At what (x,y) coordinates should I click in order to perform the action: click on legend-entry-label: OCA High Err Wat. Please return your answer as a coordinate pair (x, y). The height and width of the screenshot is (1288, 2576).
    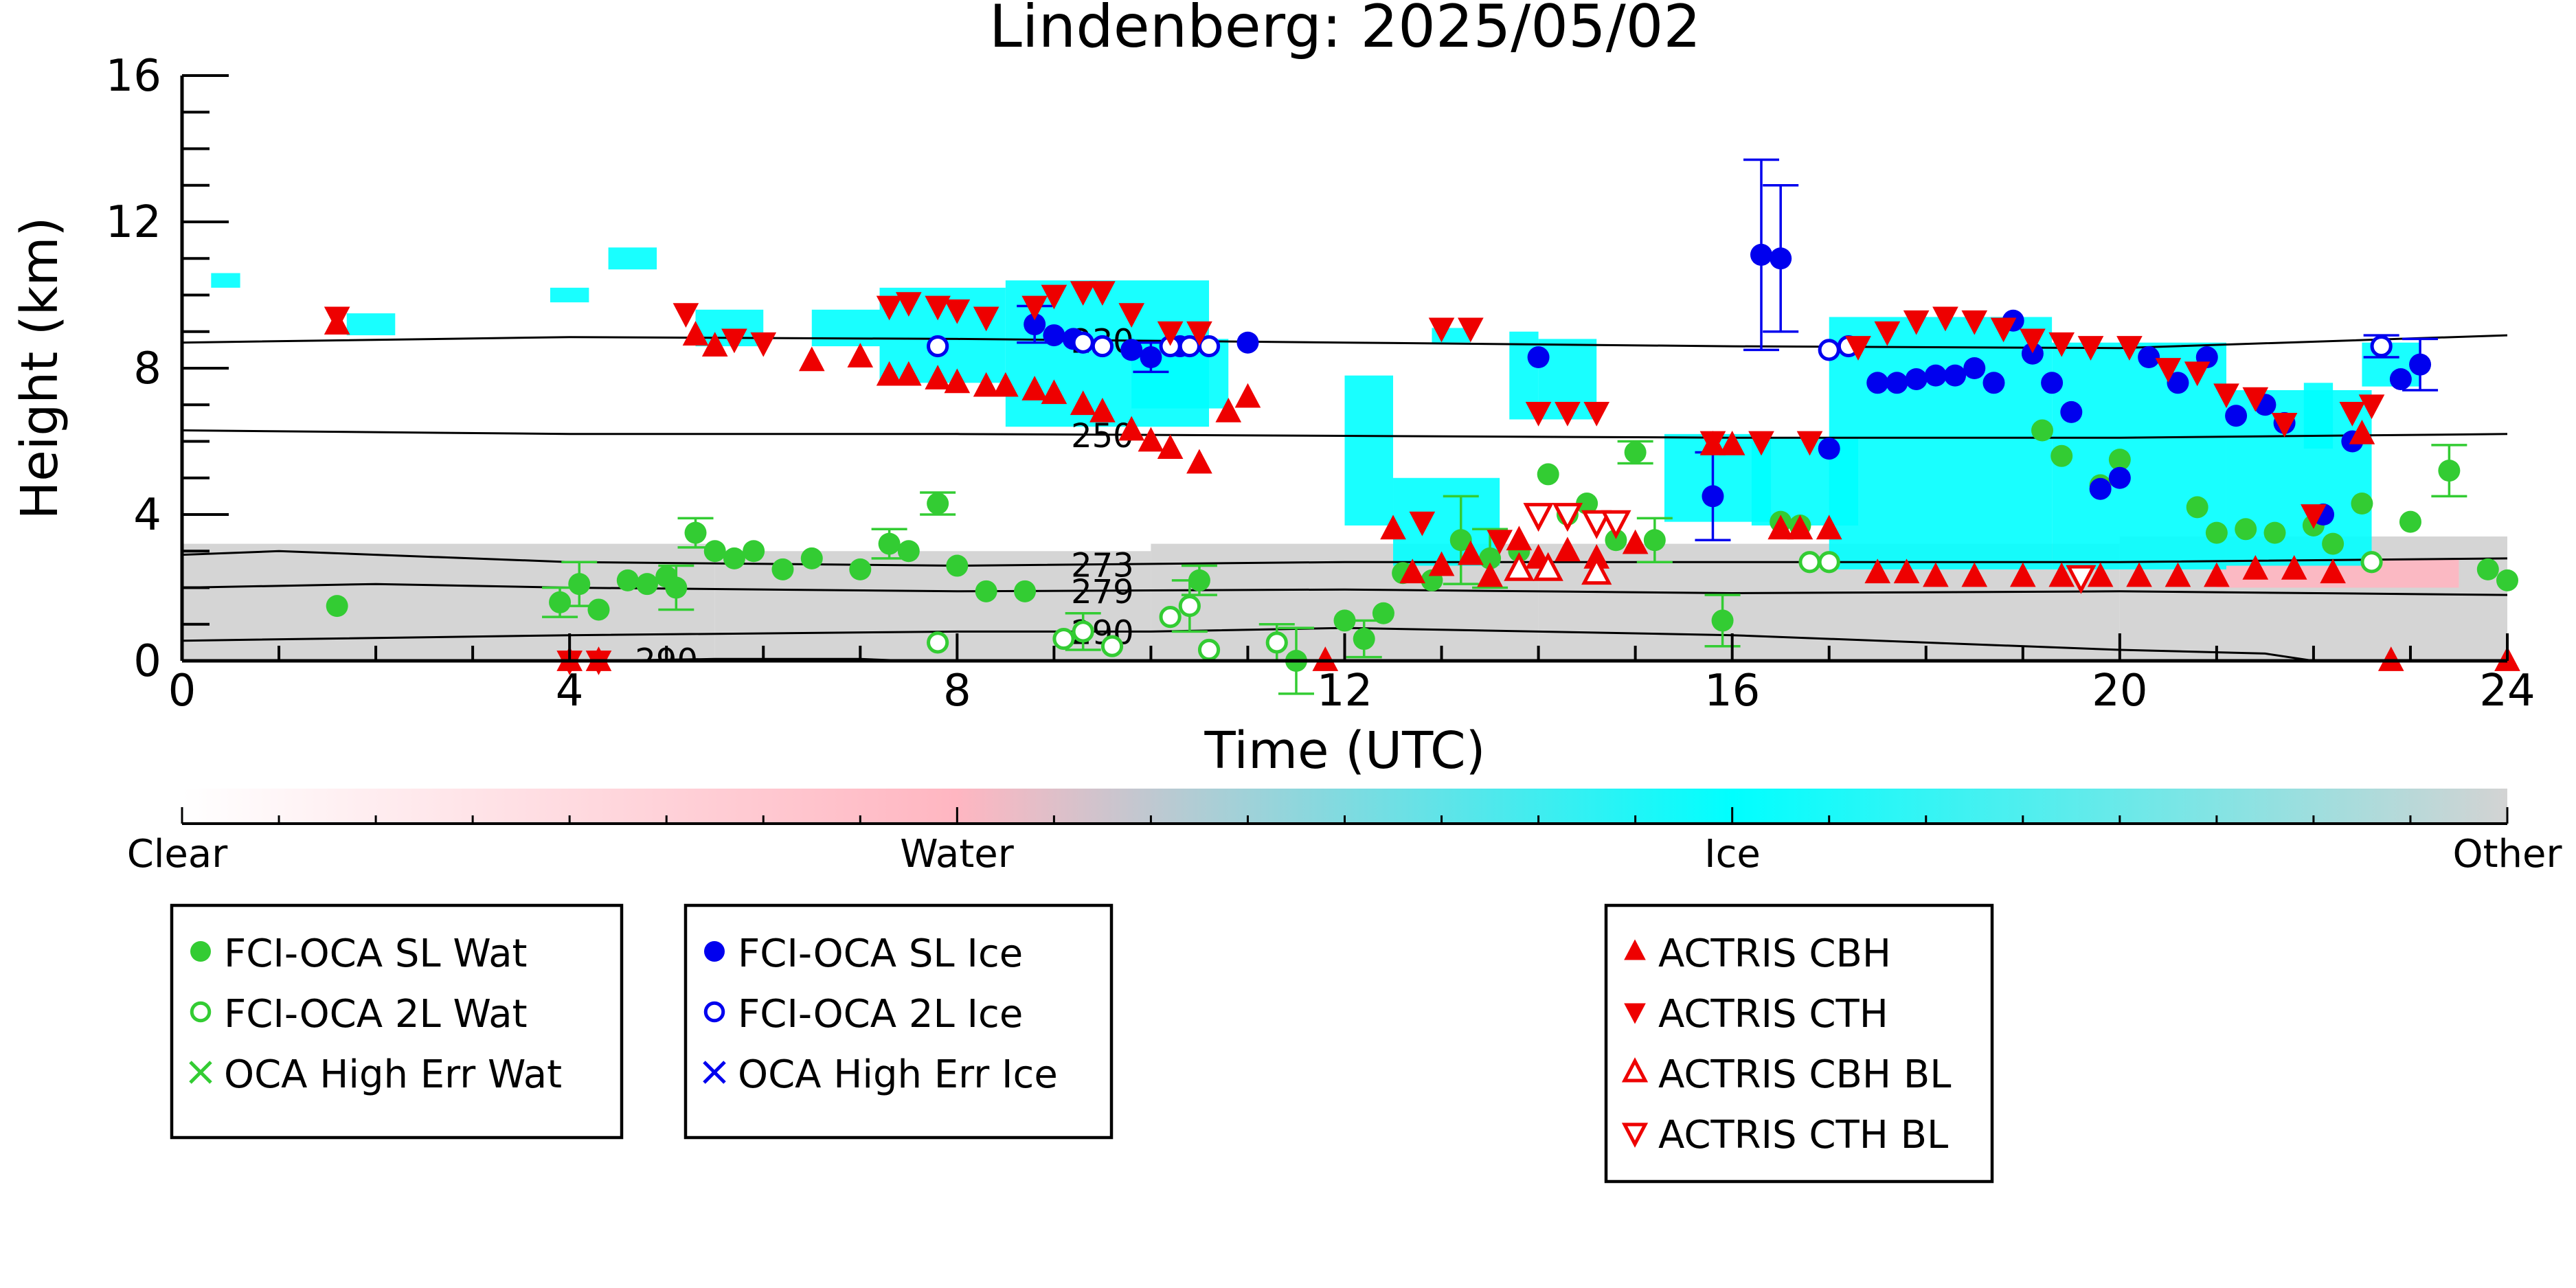
    Looking at the image, I should click on (393, 1074).